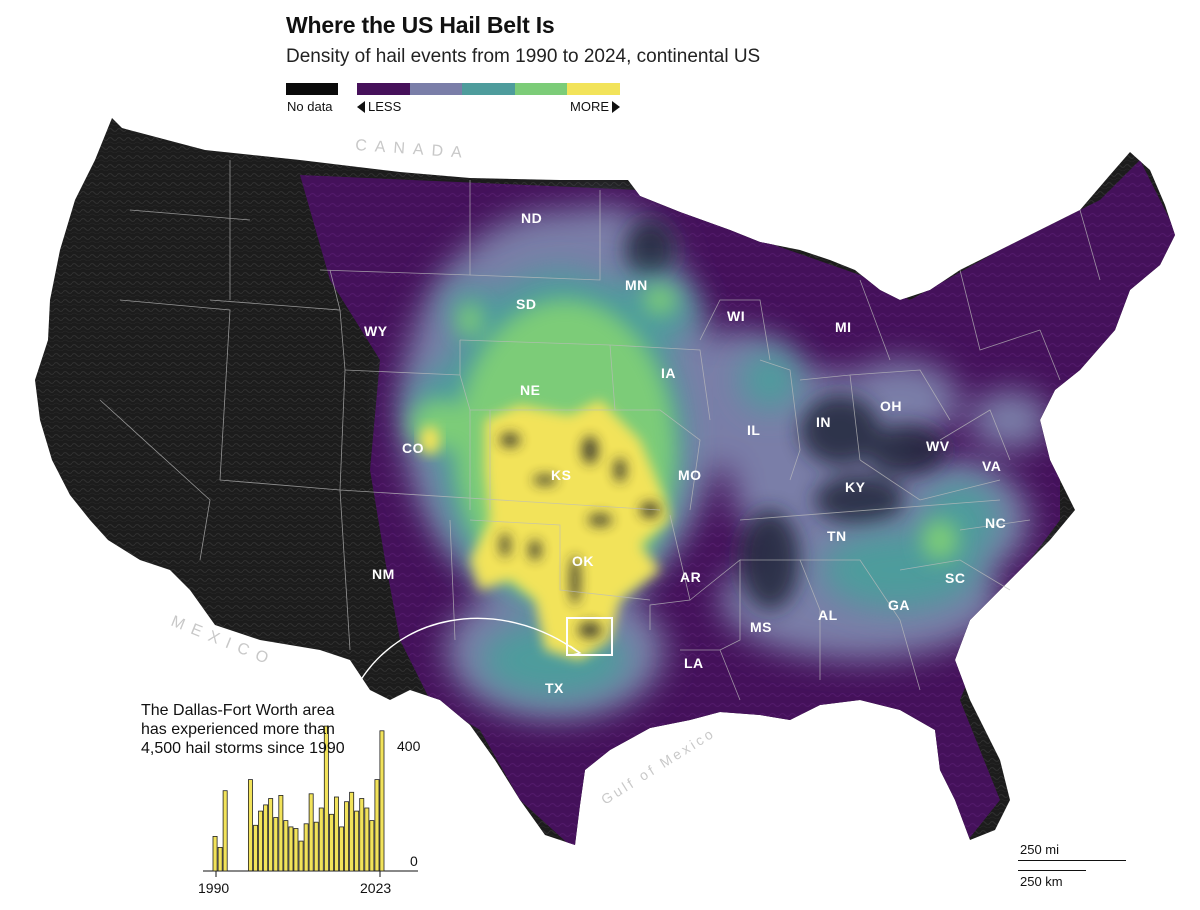  Describe the element at coordinates (271, 835) in the screenshot. I see `bar-2001` at that location.